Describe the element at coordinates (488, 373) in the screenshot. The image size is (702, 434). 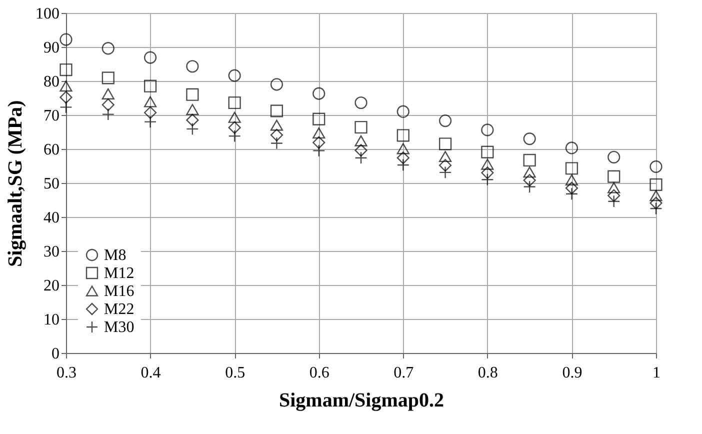
I see `x-tick-label: 0.8` at that location.